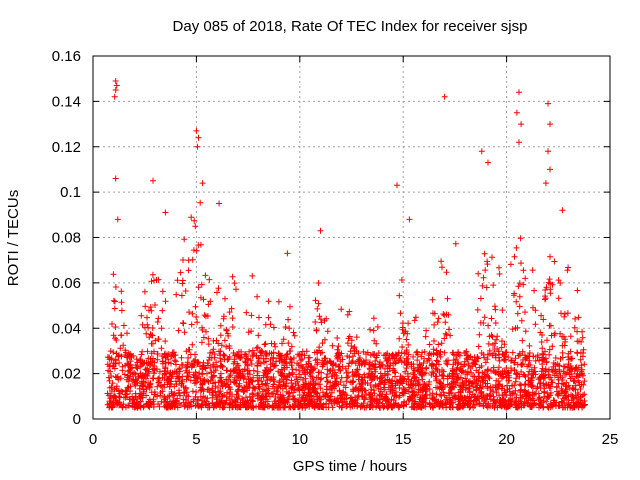  What do you see at coordinates (70, 192) in the screenshot?
I see `y-tick-label: 0.1` at bounding box center [70, 192].